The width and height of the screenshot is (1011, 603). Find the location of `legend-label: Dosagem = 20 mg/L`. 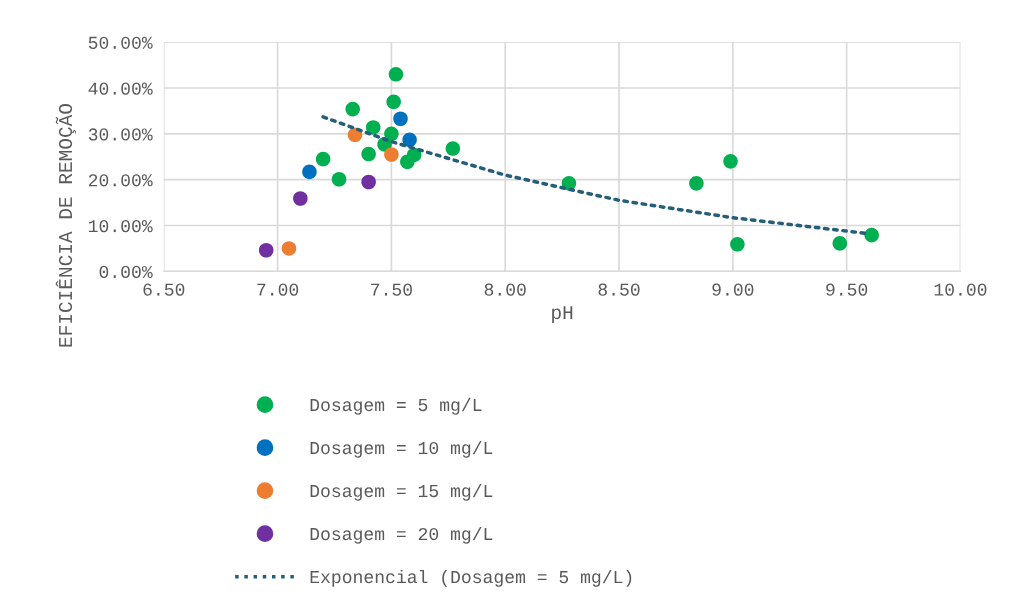

legend-label: Dosagem = 20 mg/L is located at coordinates (401, 535).